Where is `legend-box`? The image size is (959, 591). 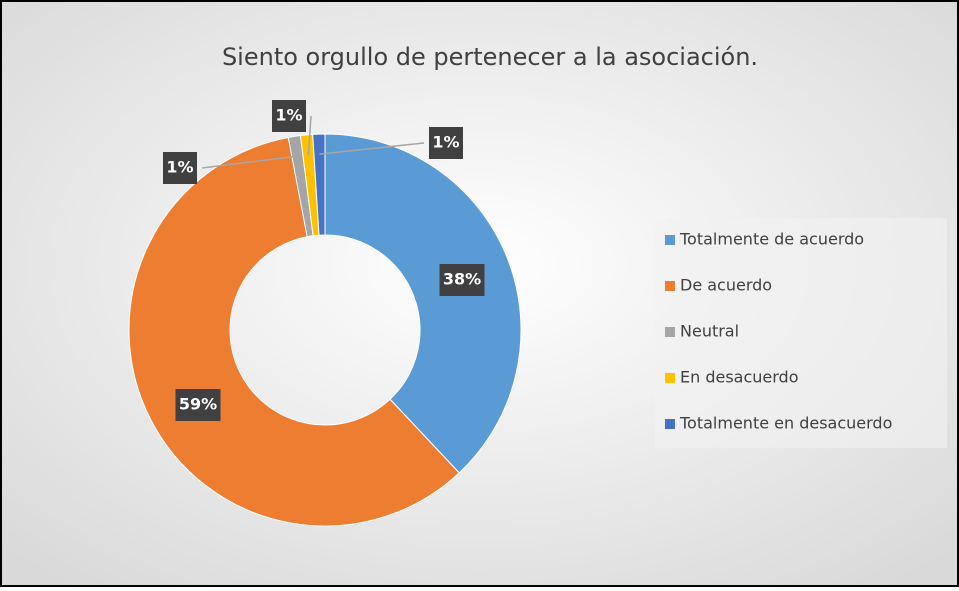 legend-box is located at coordinates (801, 333).